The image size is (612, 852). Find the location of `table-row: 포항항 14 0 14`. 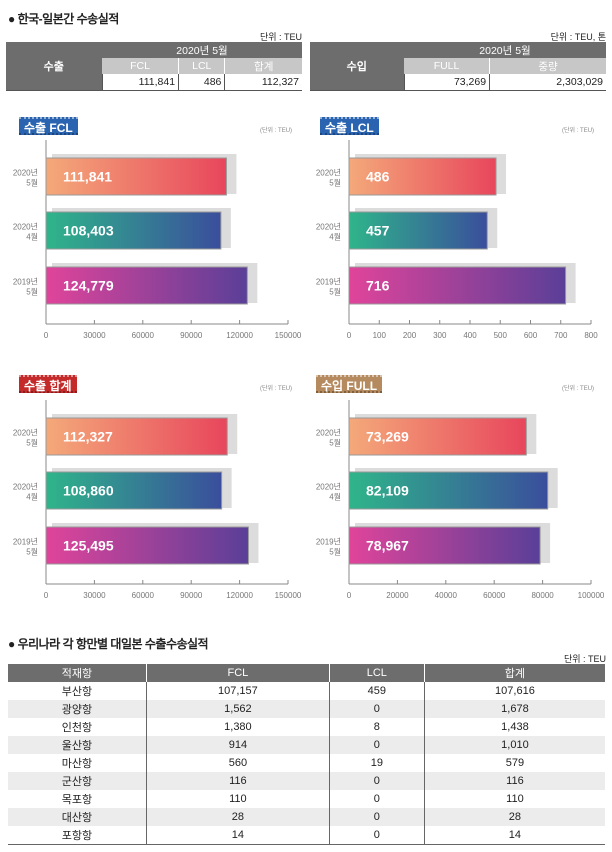

table-row: 포항항 14 0 14 is located at coordinates (306, 835).